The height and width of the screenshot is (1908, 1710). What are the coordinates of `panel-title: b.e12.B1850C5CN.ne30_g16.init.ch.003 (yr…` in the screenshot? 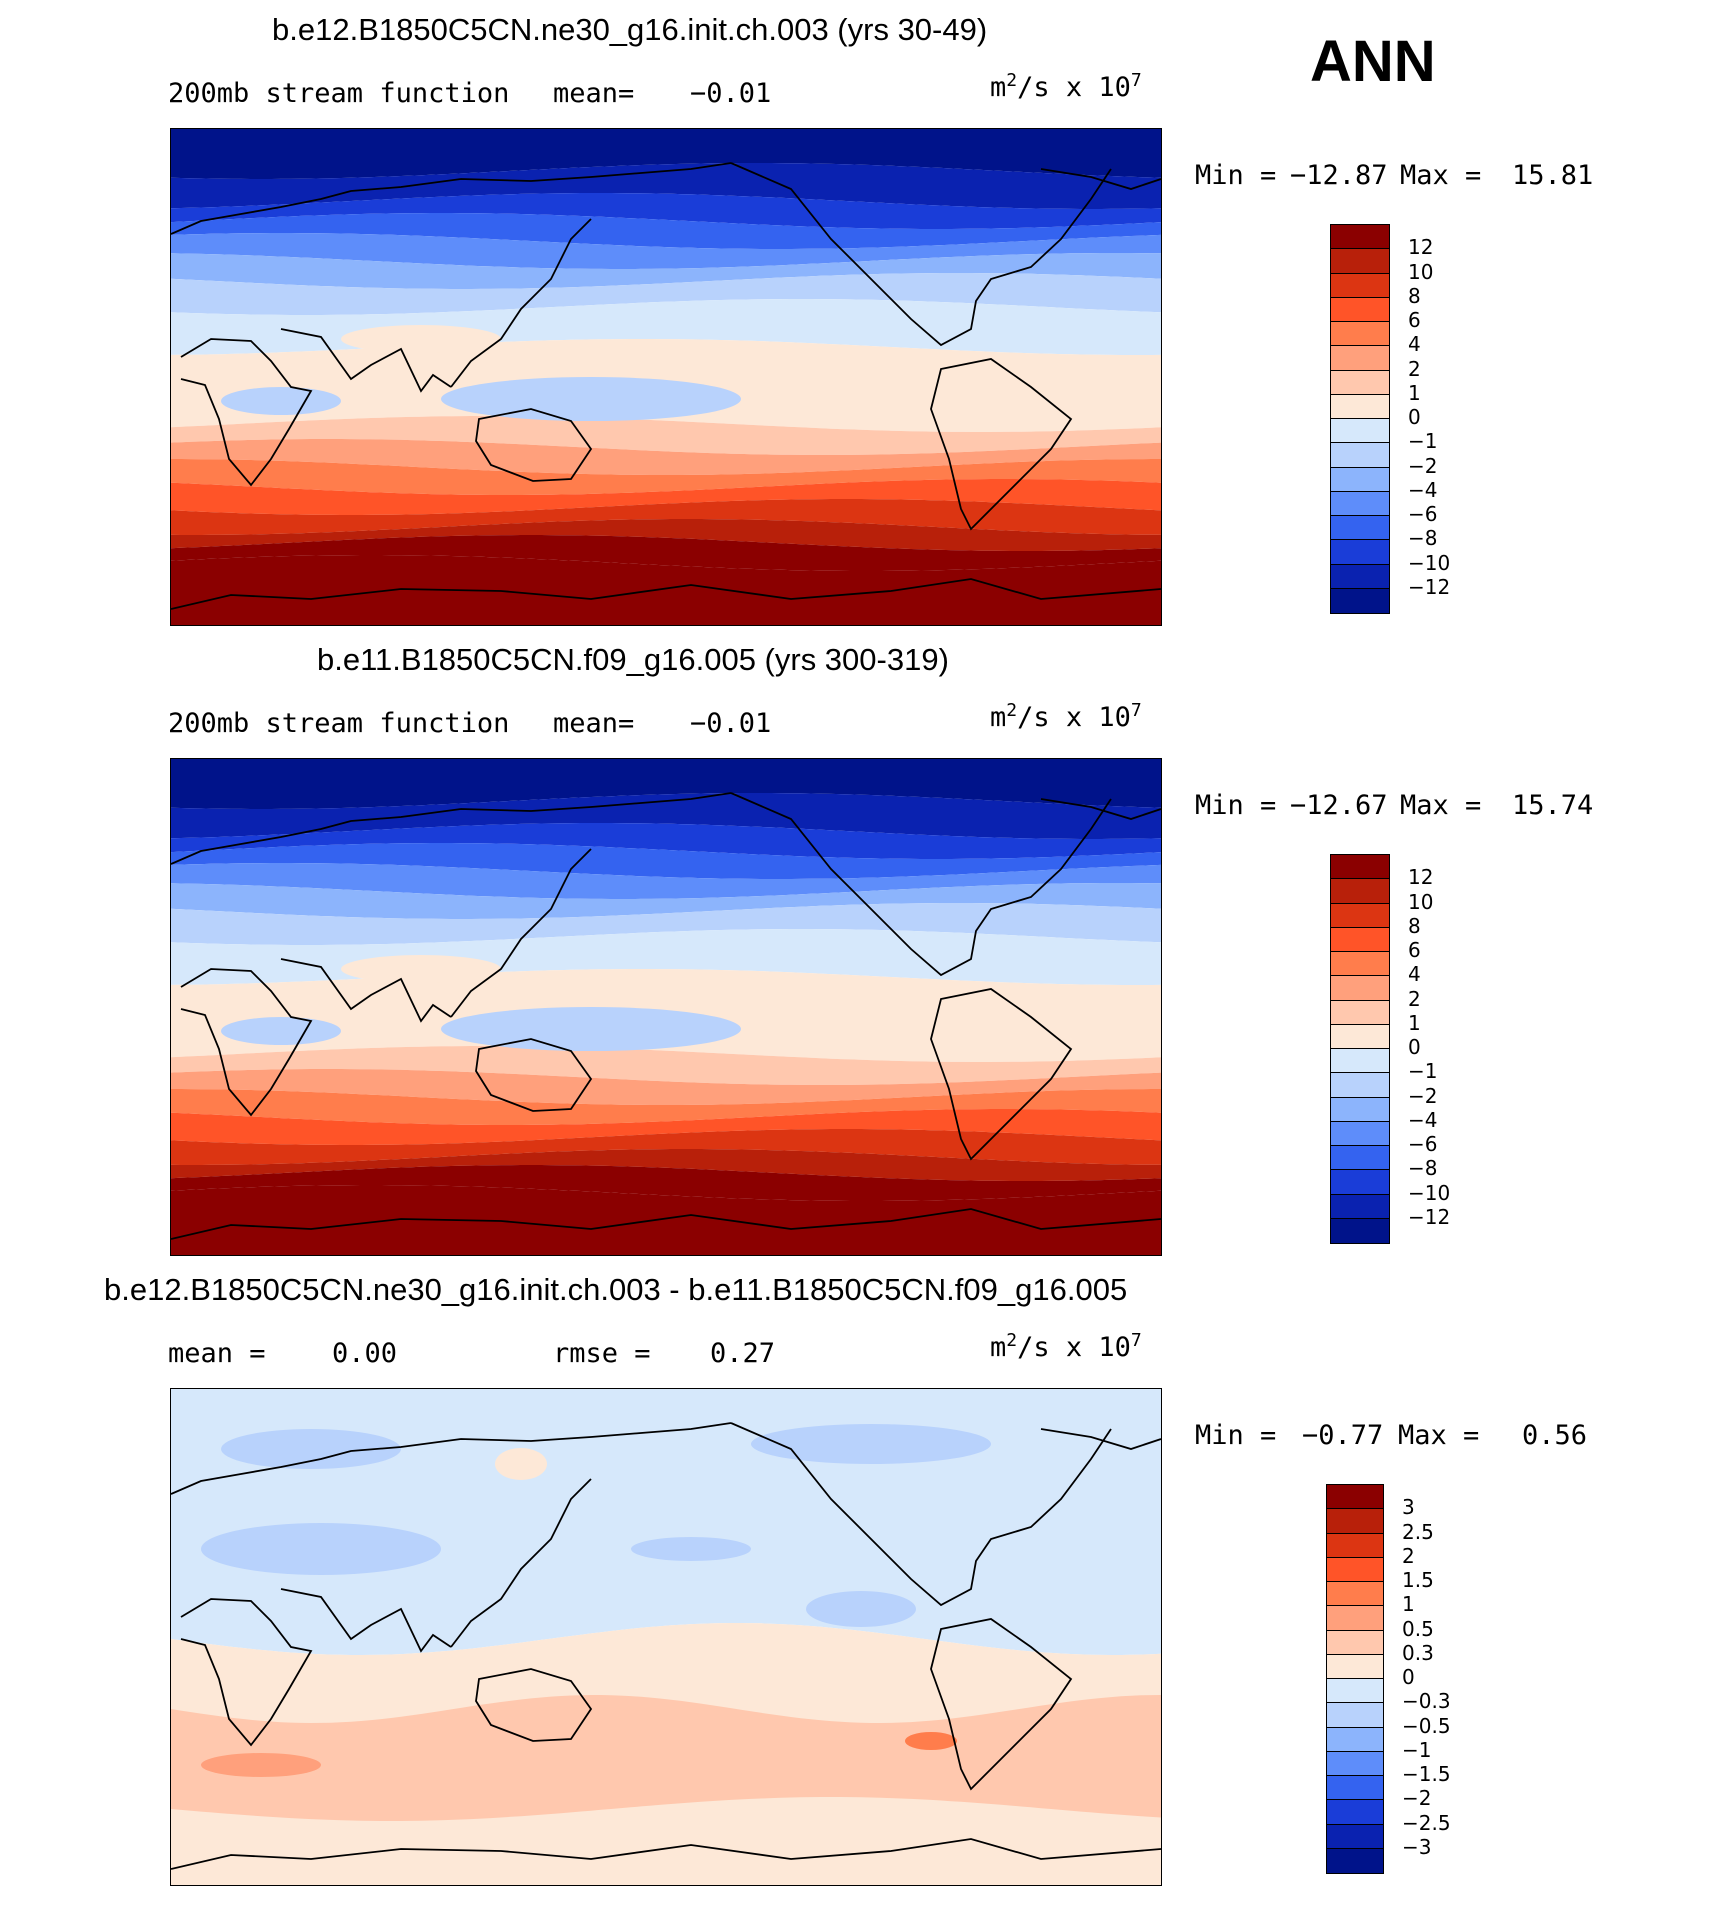 It's located at (630, 29).